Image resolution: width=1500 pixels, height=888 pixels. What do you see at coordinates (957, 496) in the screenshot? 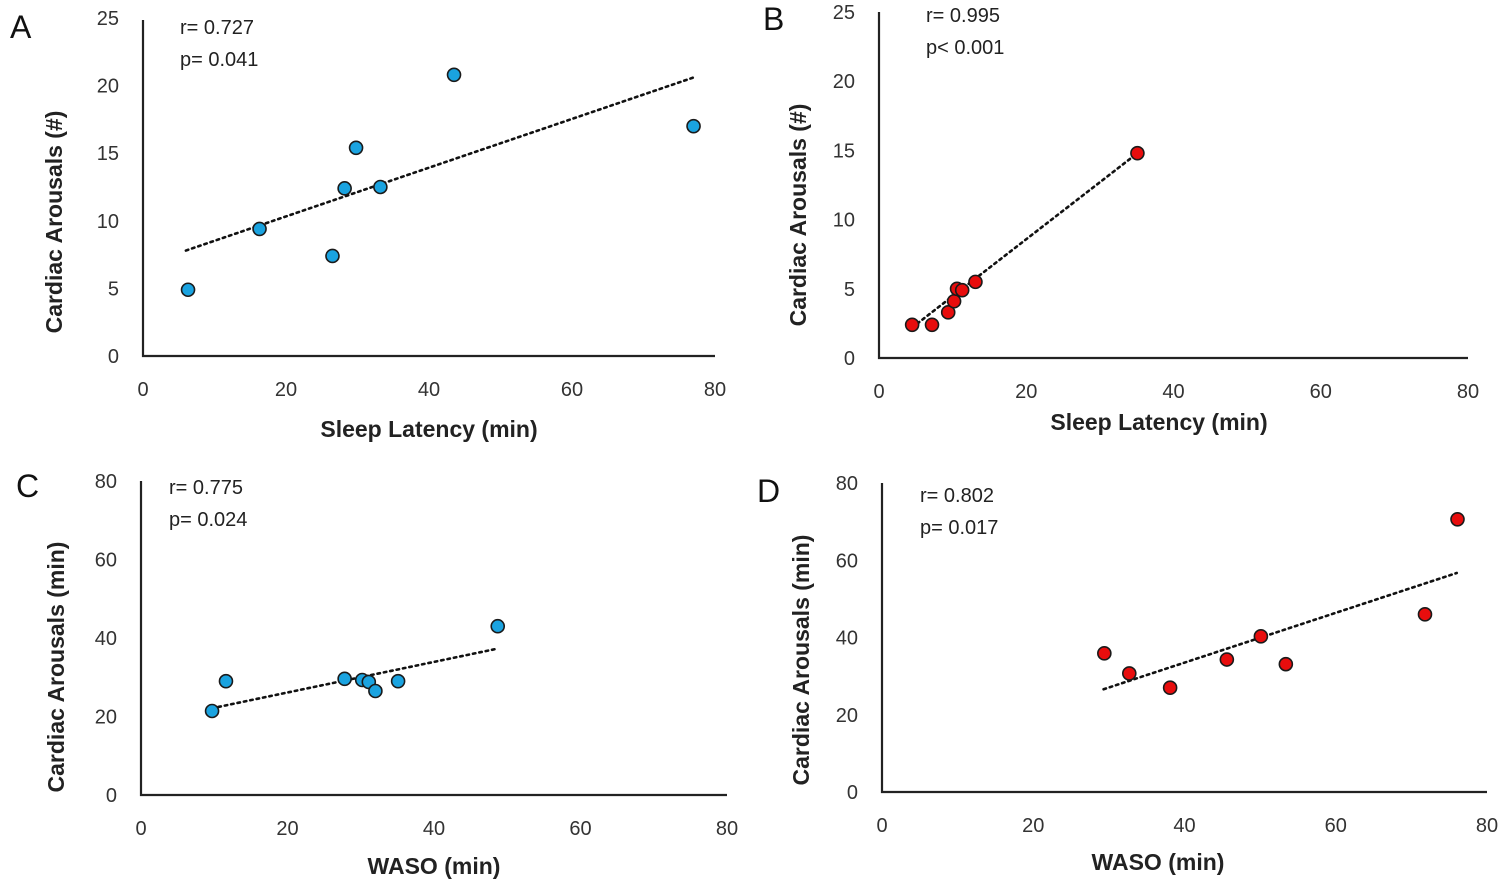
I see `r-value-annotation: r= 0.802` at bounding box center [957, 496].